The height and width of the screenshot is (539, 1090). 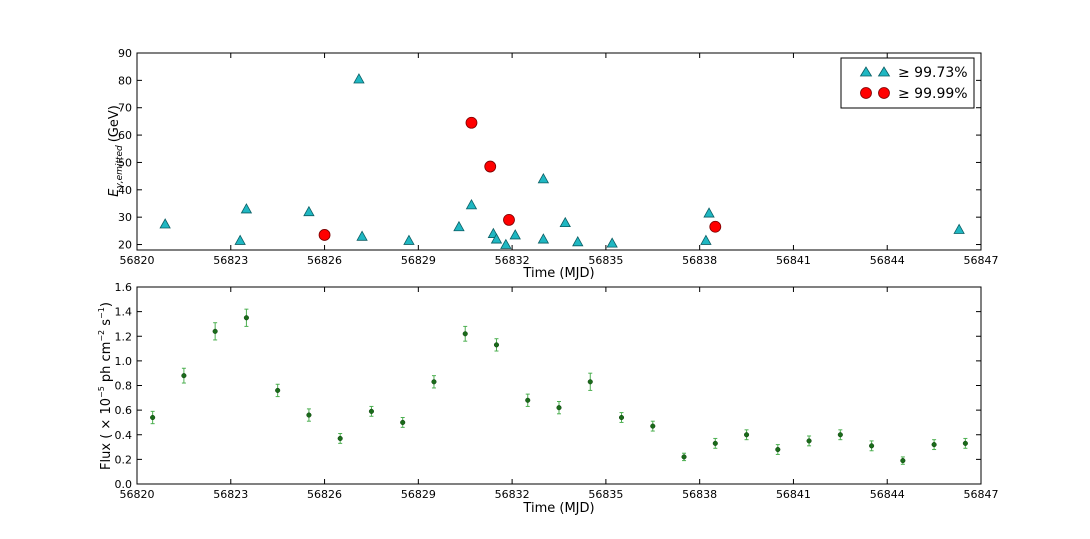 I want to click on energy-x-tick-label: 56844, so click(x=887, y=260).